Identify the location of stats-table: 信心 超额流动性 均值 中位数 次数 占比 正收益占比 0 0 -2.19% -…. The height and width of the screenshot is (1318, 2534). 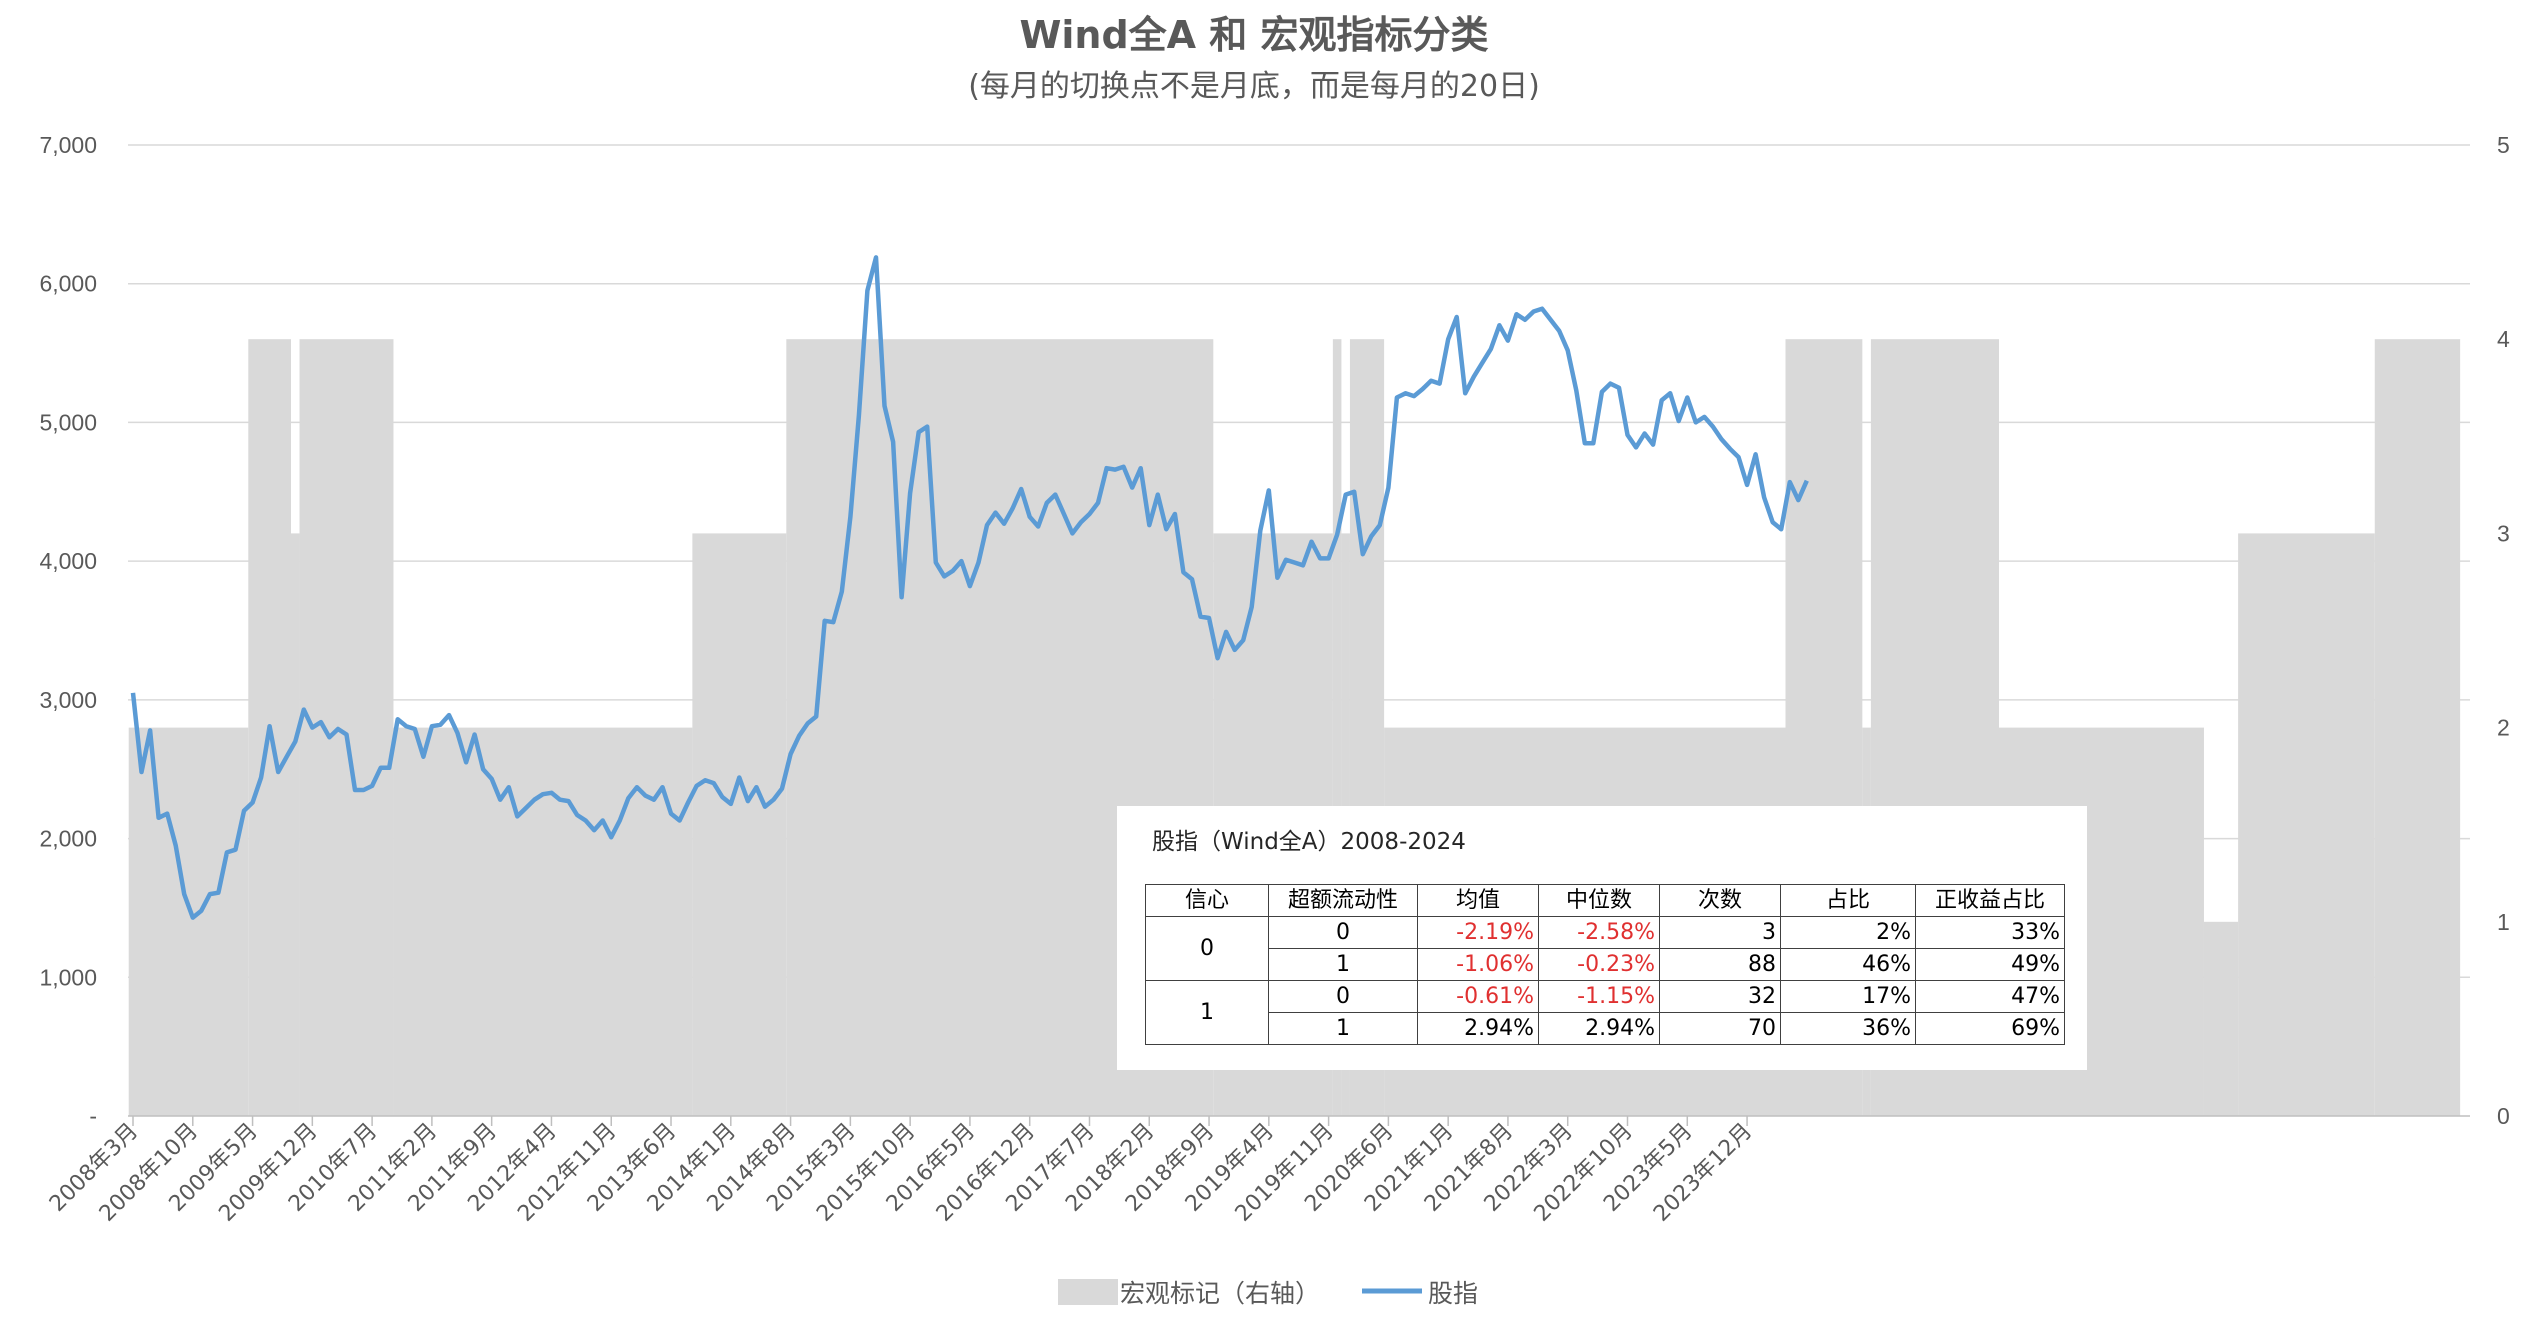
(1605, 964).